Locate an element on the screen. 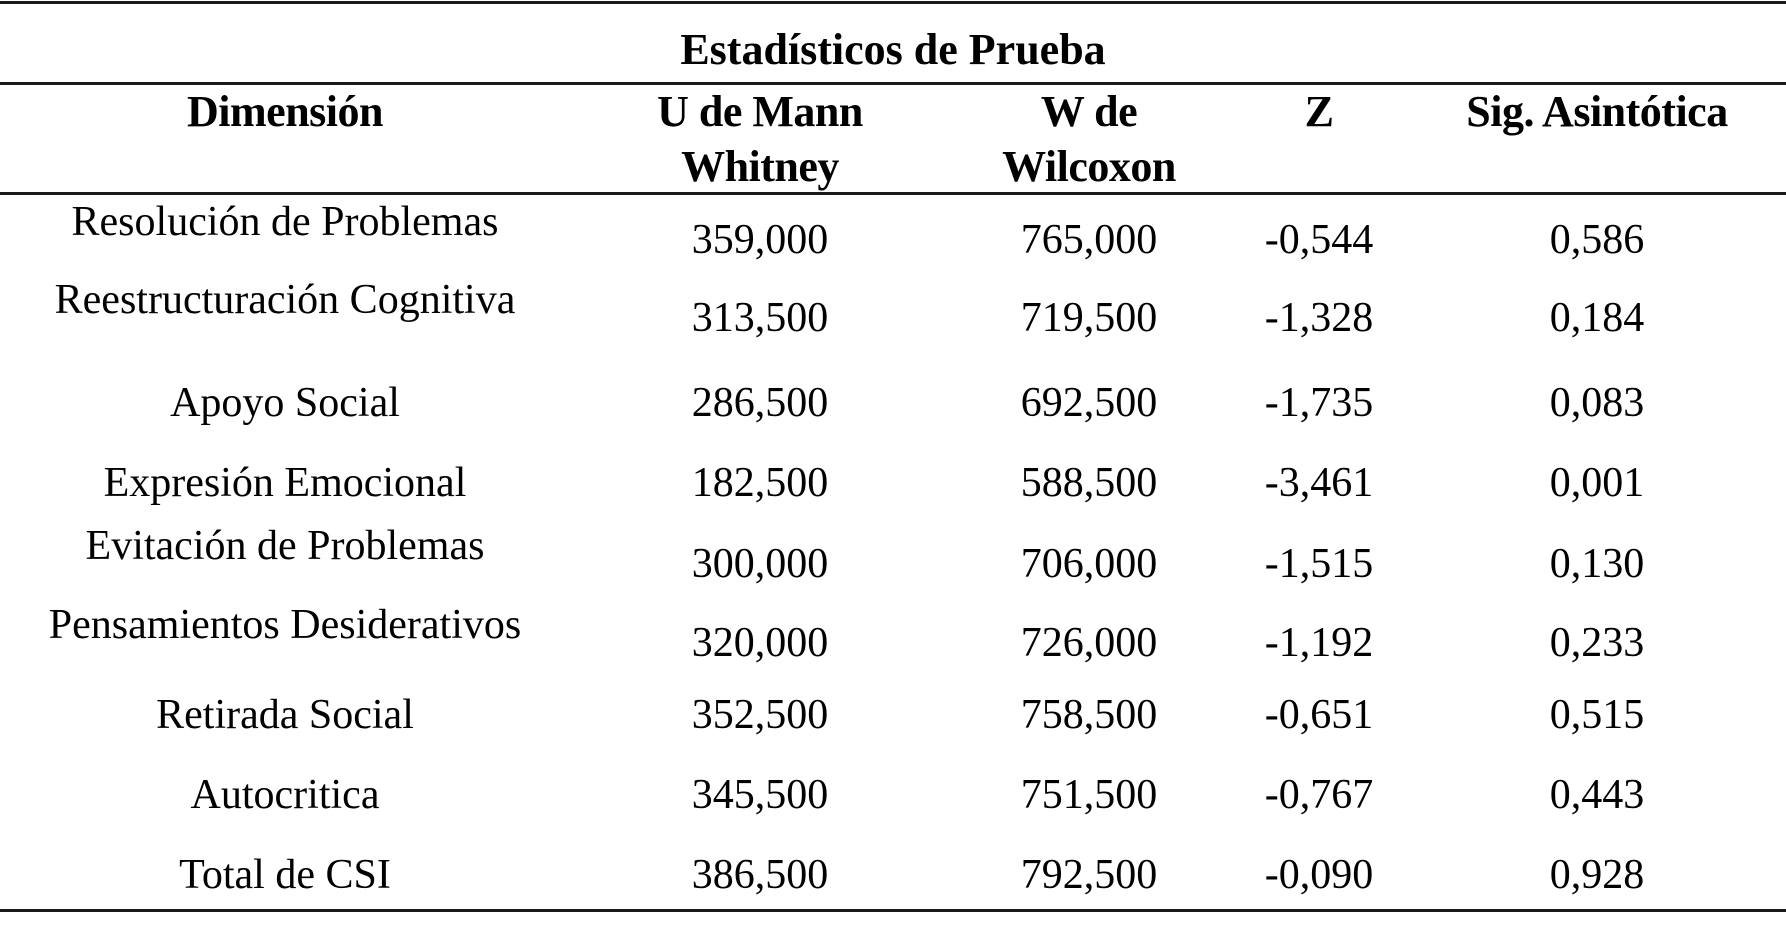 The width and height of the screenshot is (1786, 930). cell-dimension: Apoyo Social is located at coordinates (285, 403).